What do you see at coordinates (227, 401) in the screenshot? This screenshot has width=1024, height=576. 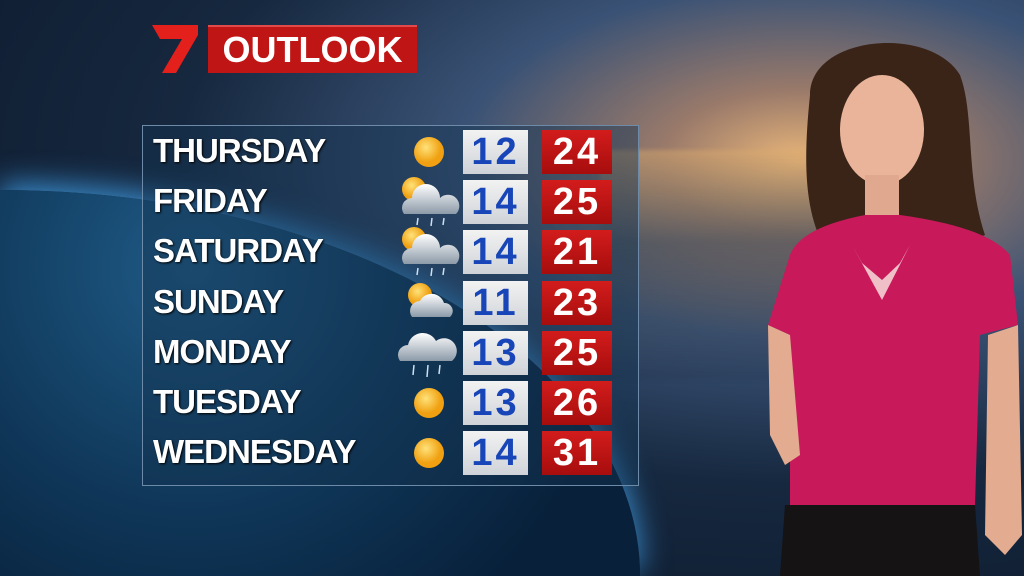 I see `day-label: TUESDAY` at bounding box center [227, 401].